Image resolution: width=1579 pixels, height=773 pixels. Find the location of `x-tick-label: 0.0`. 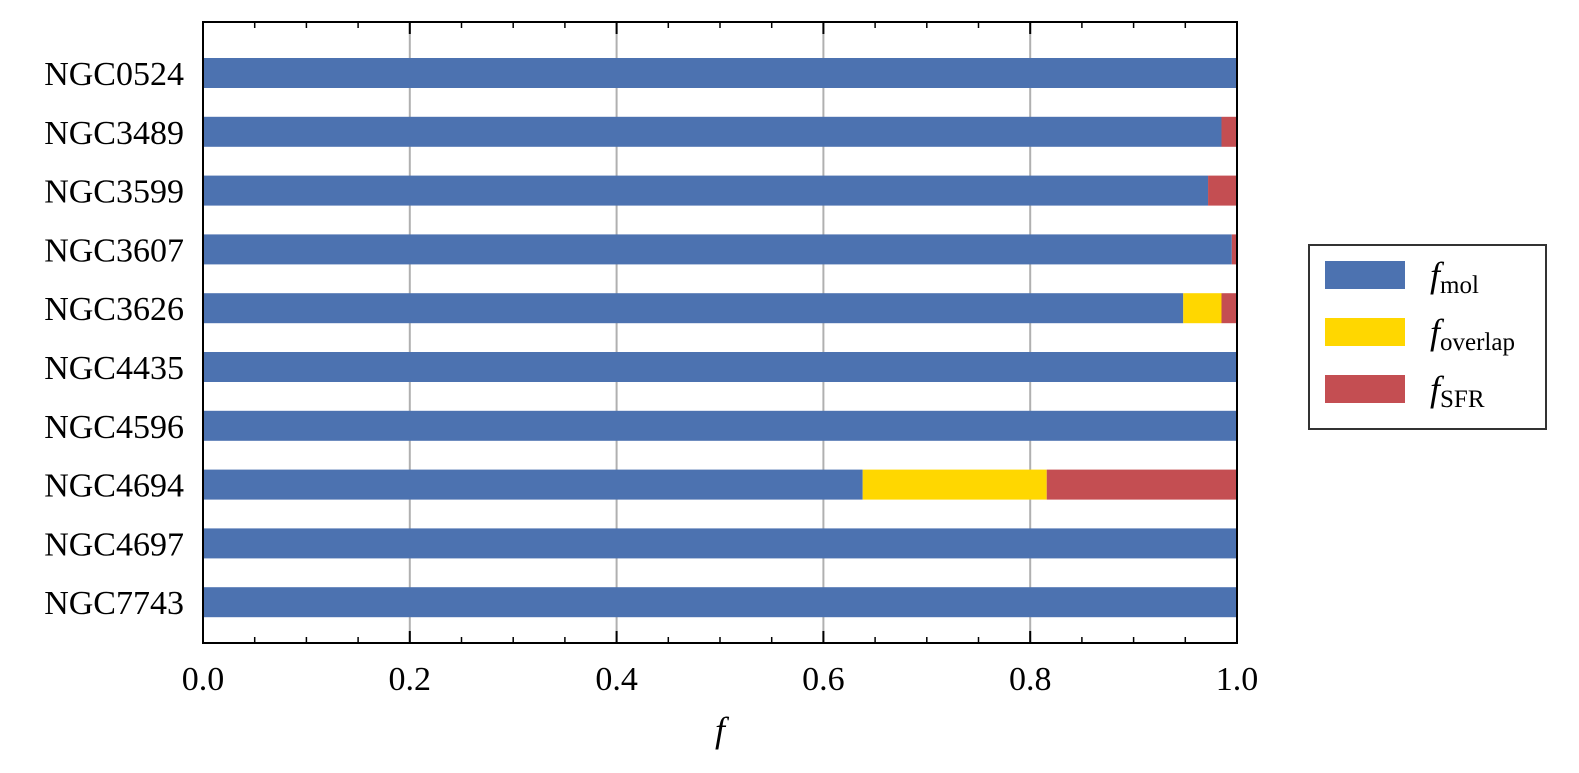

x-tick-label: 0.0 is located at coordinates (203, 679).